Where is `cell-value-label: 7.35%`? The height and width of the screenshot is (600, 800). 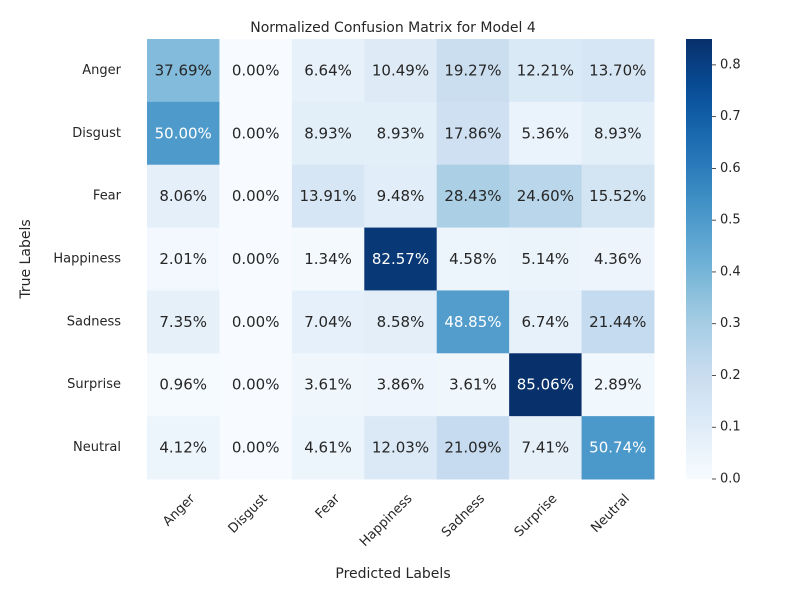
cell-value-label: 7.35% is located at coordinates (183, 322).